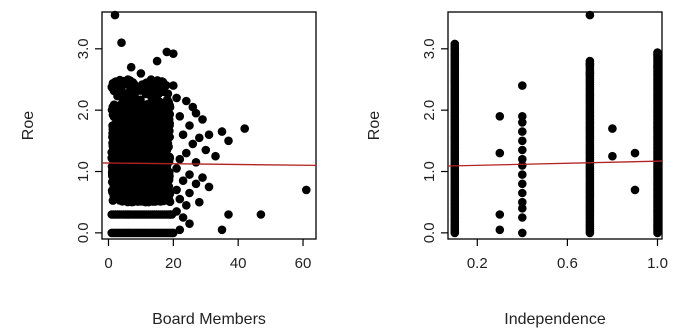 The height and width of the screenshot is (331, 676). Describe the element at coordinates (477, 263) in the screenshot. I see `x-tick-label: 0.2` at that location.